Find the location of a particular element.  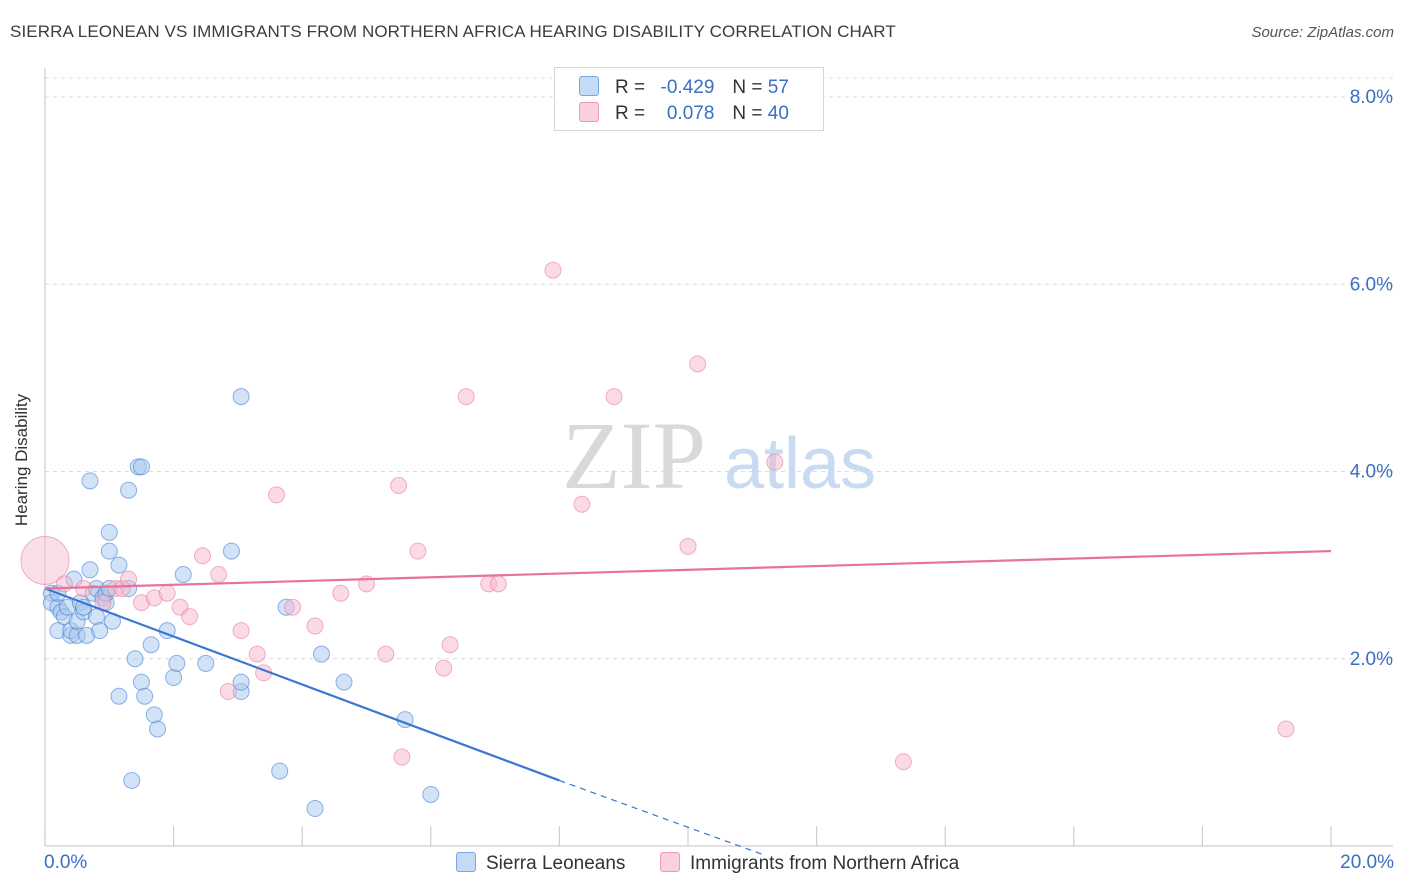

y-axis-label: Hearing Disability is located at coordinates (21, 460).